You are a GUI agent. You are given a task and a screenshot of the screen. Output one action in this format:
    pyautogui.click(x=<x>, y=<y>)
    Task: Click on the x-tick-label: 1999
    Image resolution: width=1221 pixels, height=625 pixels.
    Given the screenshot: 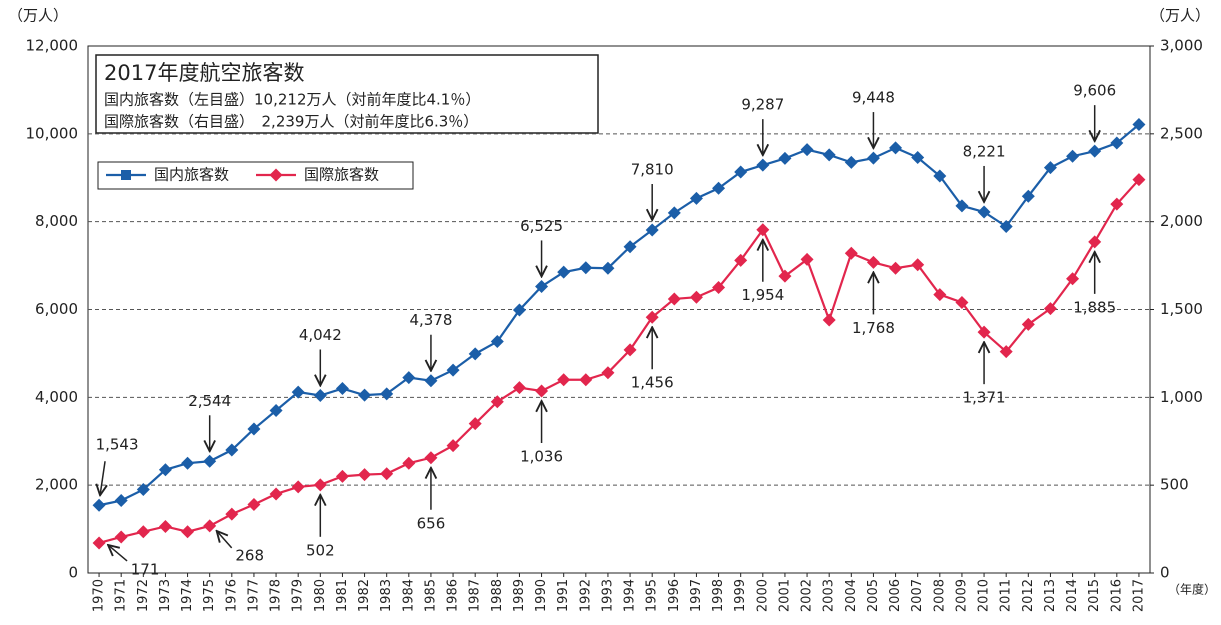 What is the action you would take?
    pyautogui.click(x=740, y=595)
    